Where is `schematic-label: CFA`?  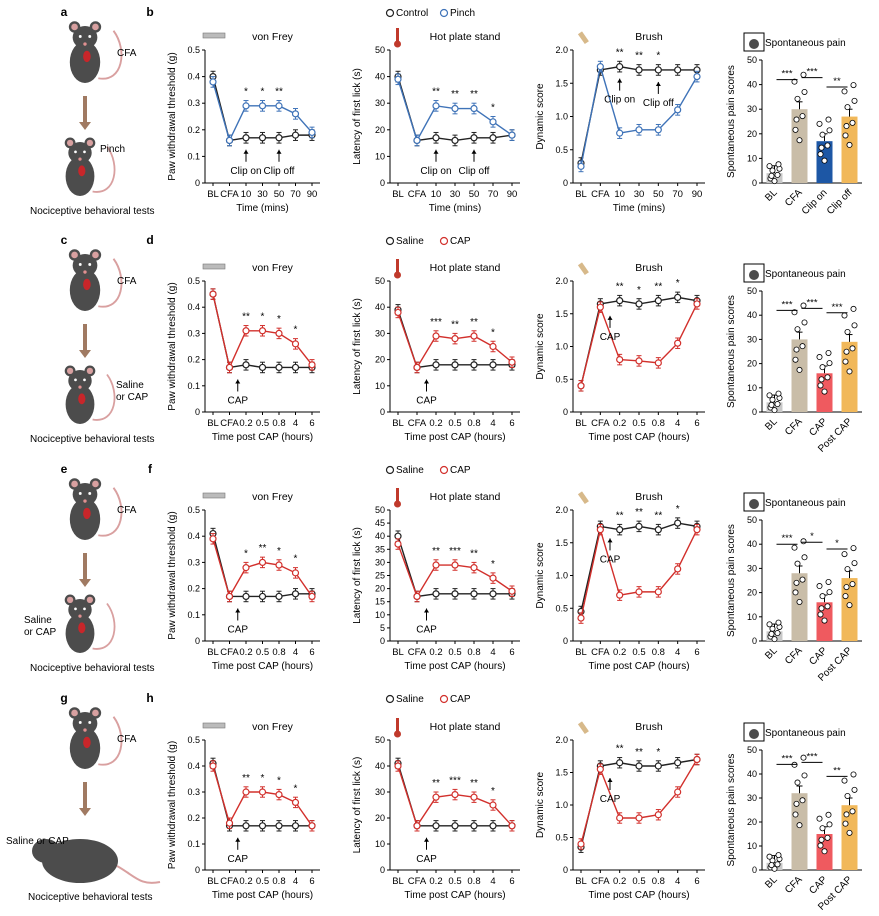 schematic-label: CFA is located at coordinates (127, 739).